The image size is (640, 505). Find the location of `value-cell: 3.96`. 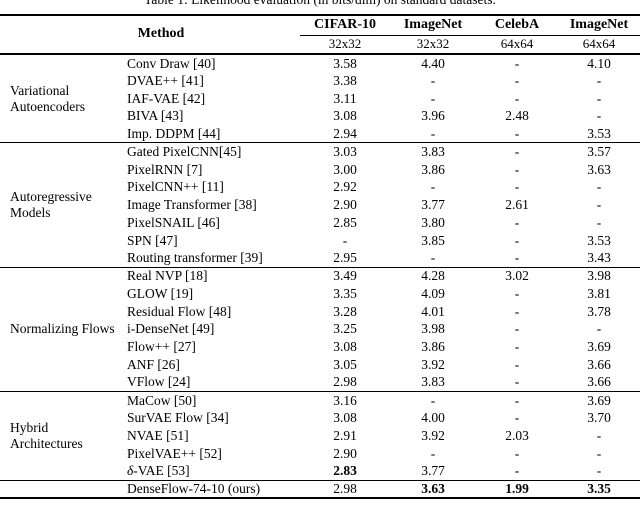

value-cell: 3.96 is located at coordinates (433, 116).